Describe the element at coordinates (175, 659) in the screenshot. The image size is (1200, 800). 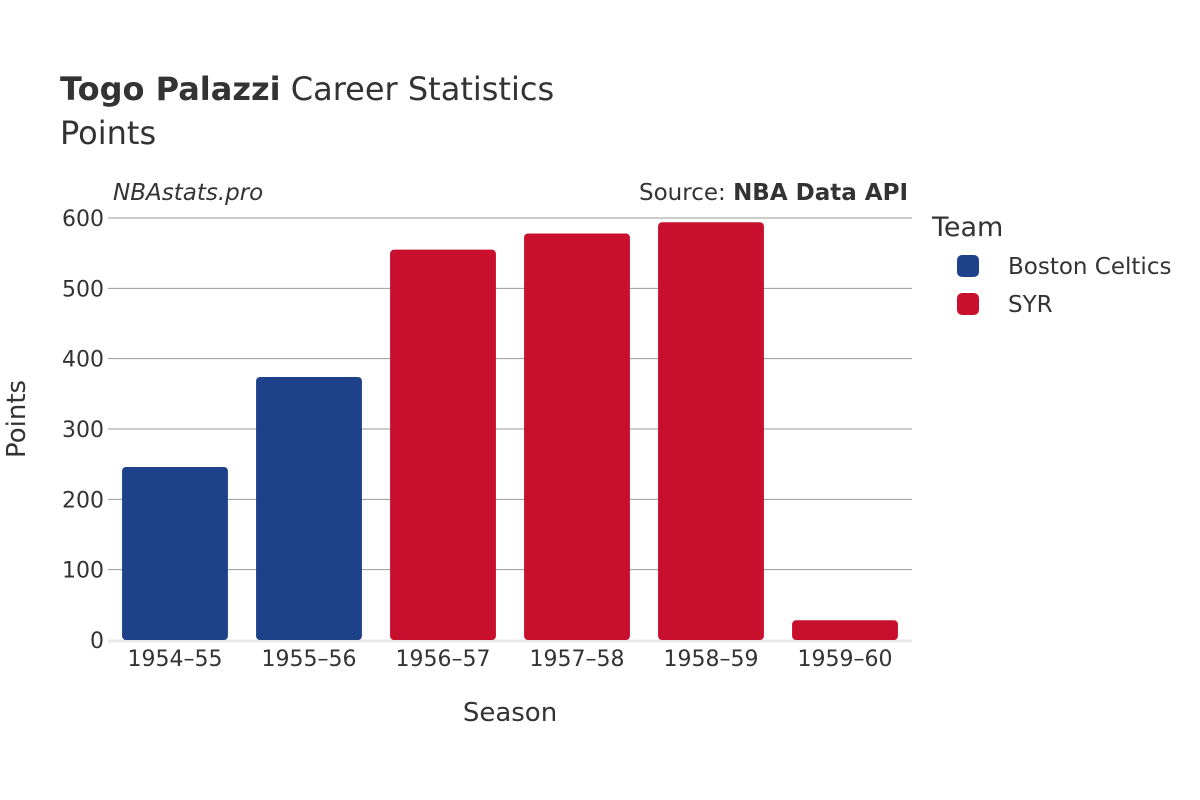
I see `x-tick-label: 1954–55` at that location.